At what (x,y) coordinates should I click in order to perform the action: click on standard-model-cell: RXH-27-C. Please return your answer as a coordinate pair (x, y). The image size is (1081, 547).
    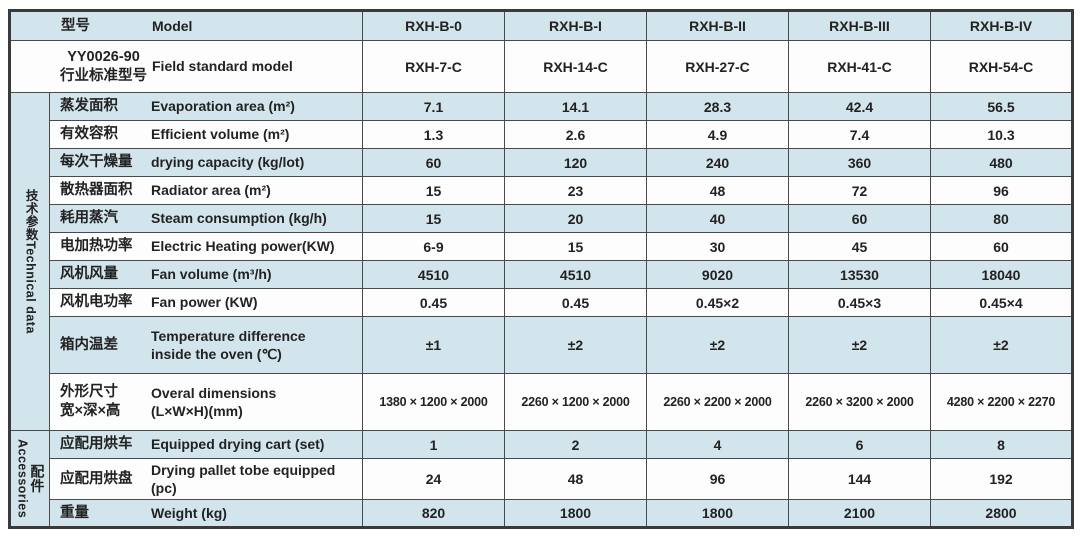
    Looking at the image, I should click on (717, 66).